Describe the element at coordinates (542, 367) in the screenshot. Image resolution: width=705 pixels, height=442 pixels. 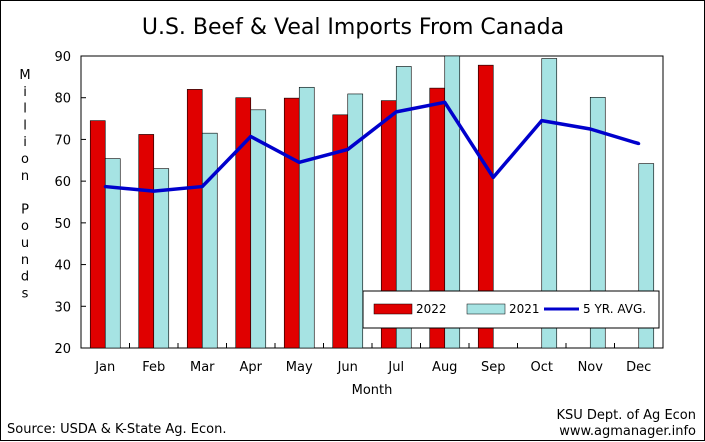
I see `x-tick-label: Oct` at that location.